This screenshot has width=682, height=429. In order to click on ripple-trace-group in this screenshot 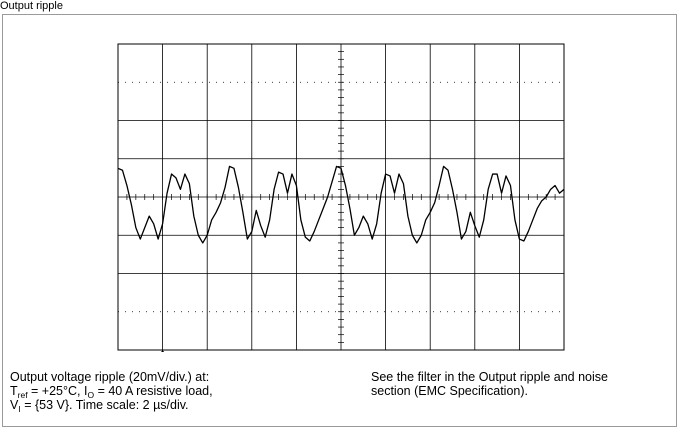, I will do `click(341, 204)`.